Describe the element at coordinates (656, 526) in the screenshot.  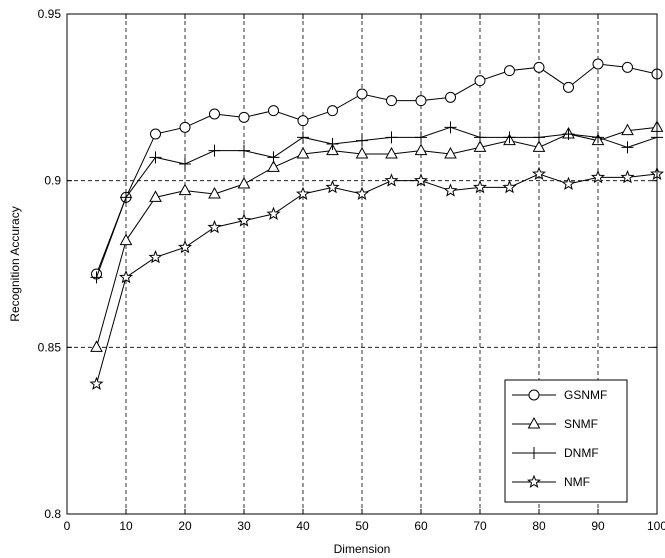
I see `x-tick-label: 100` at that location.